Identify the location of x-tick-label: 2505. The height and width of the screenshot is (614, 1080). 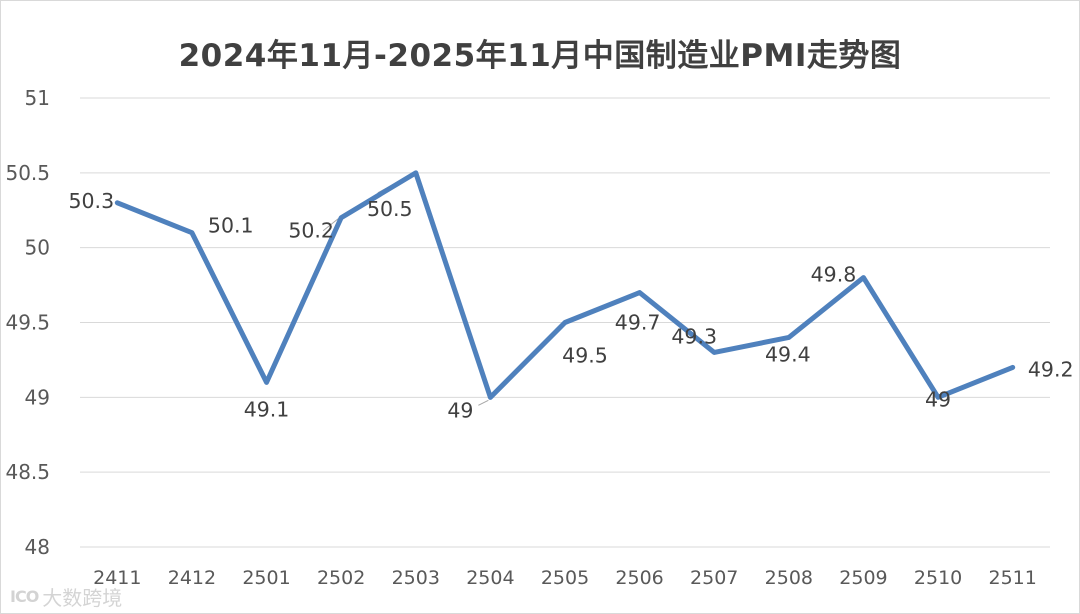
(565, 578).